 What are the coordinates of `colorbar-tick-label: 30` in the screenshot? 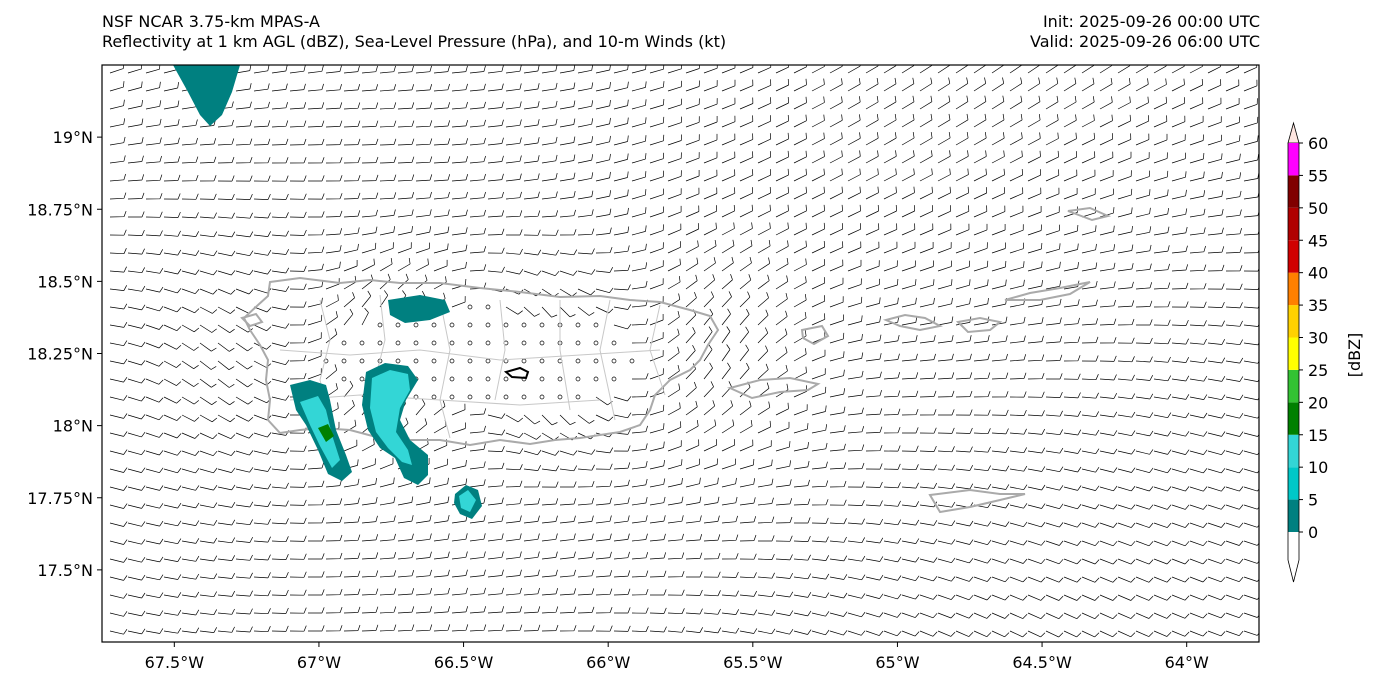 It's located at (1318, 338).